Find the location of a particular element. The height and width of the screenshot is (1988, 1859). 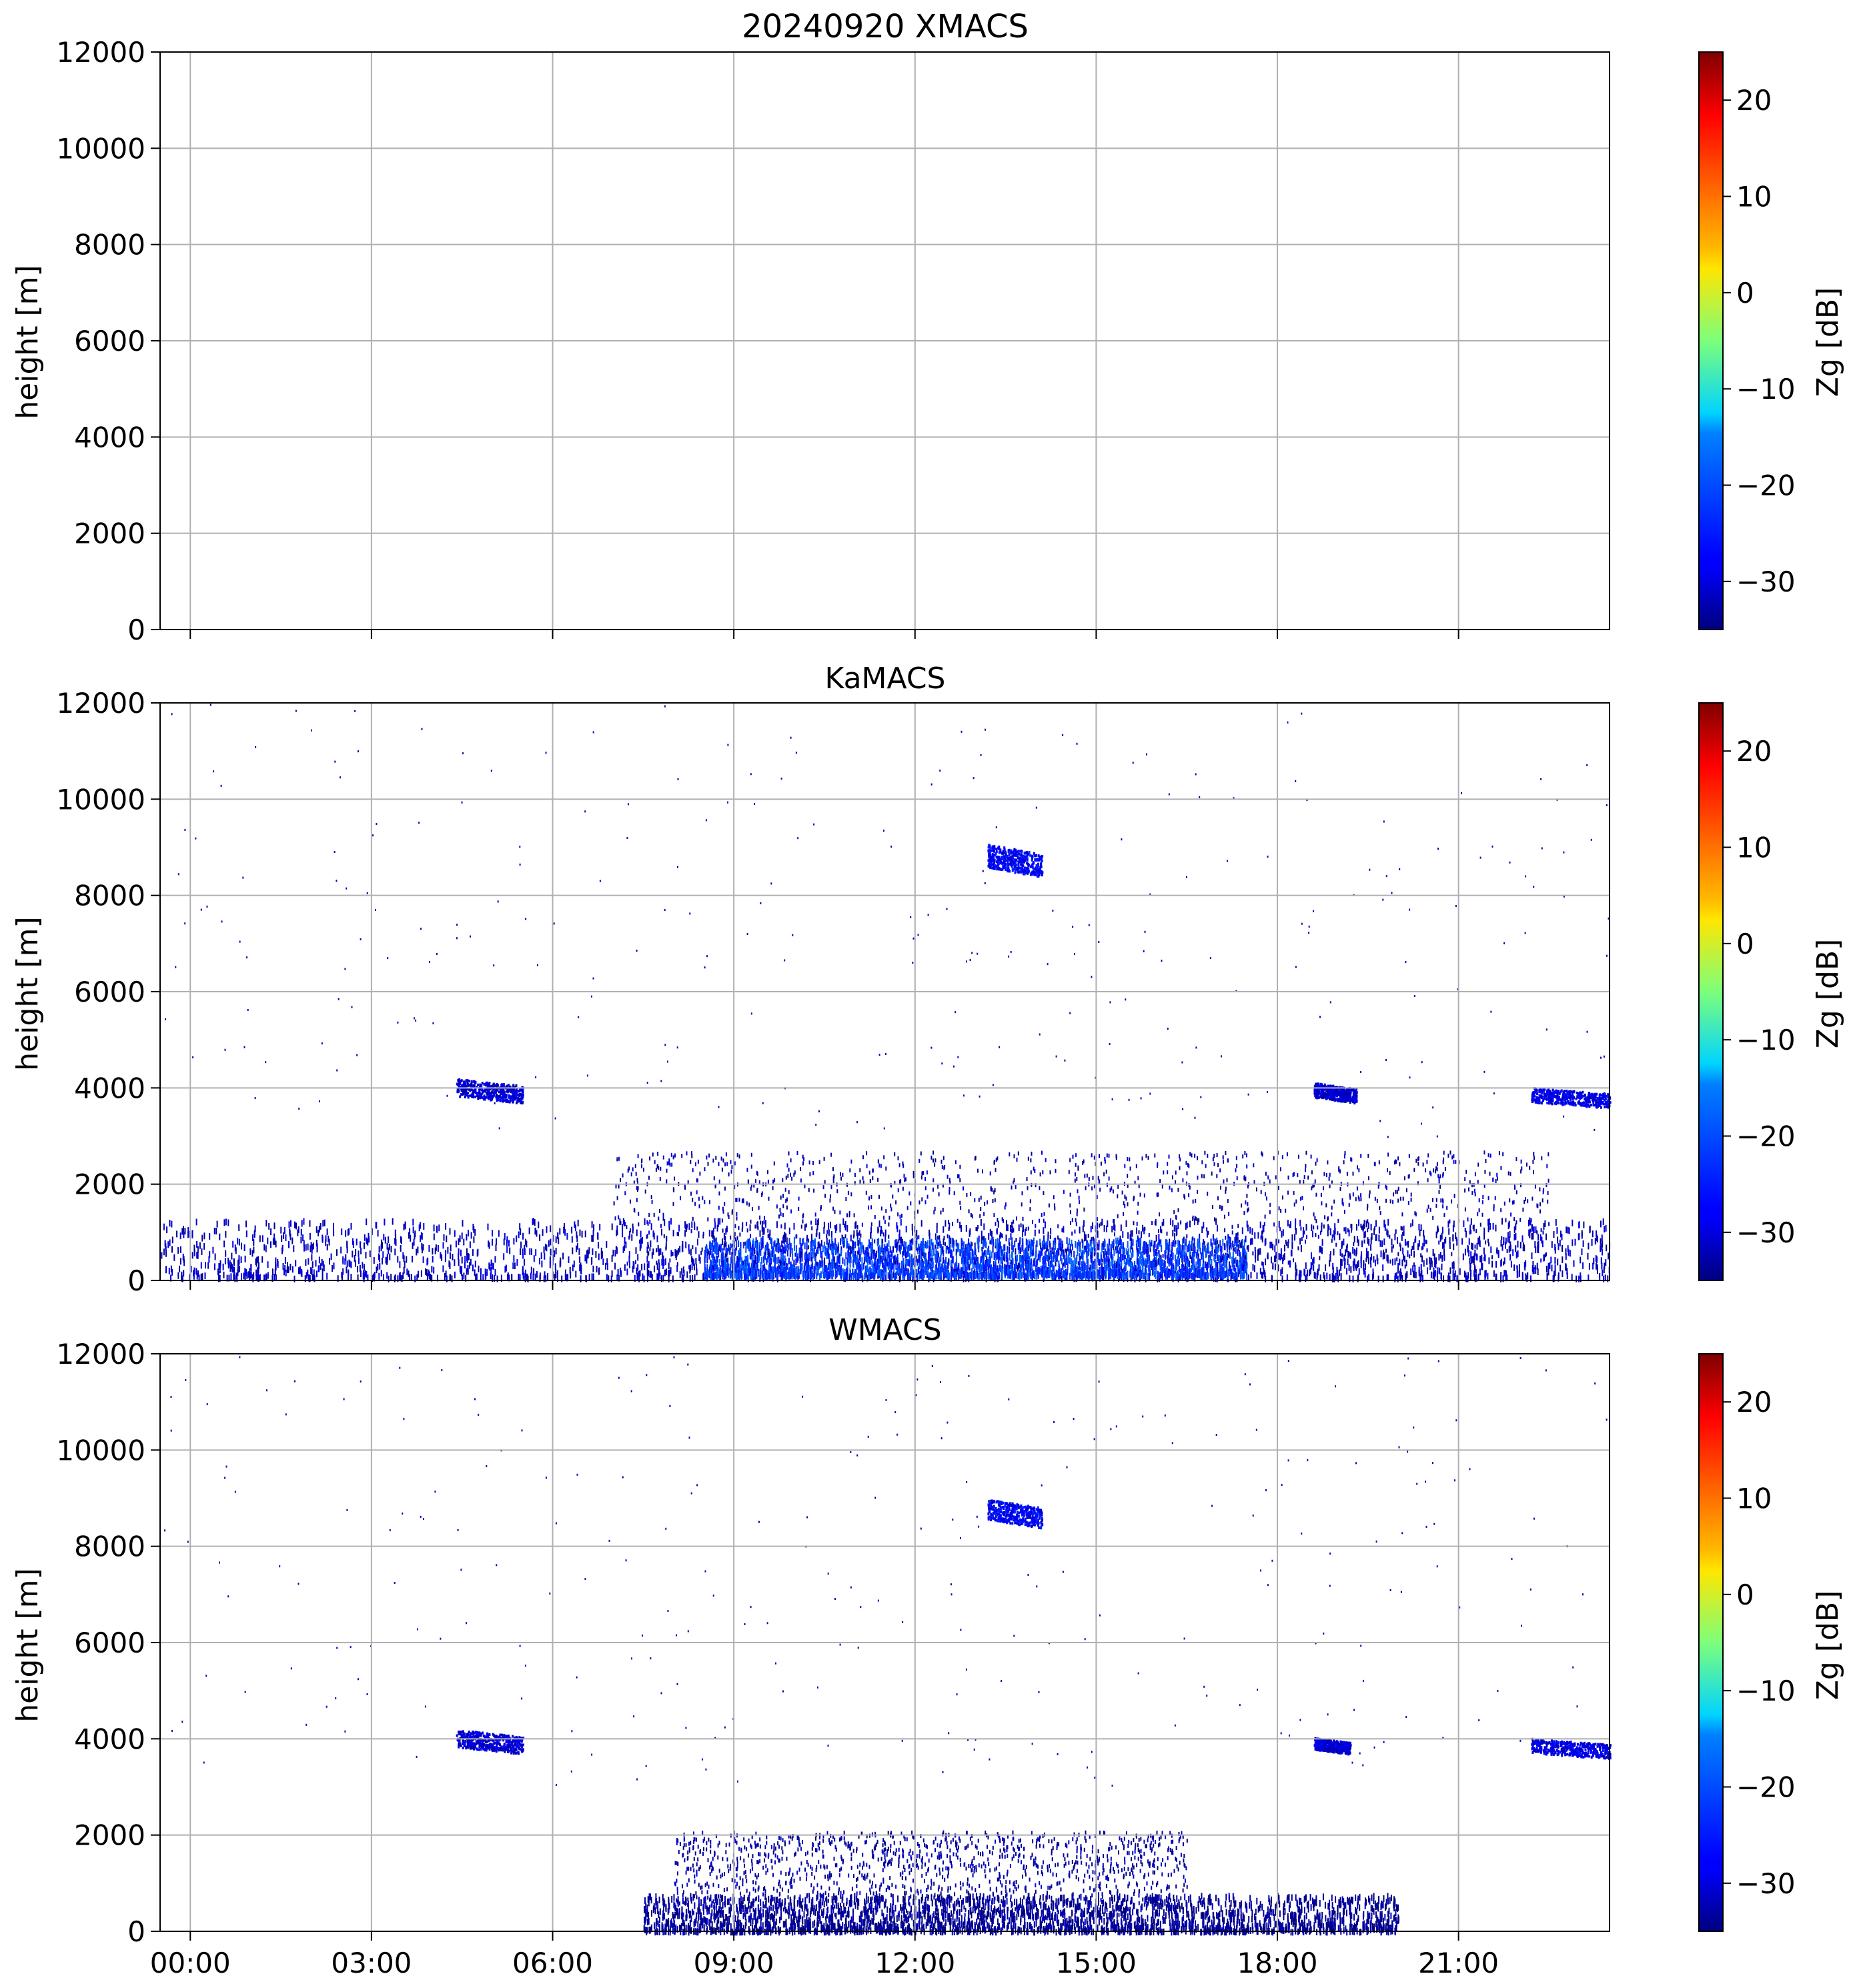

ytick-label-xmacs: 4000 is located at coordinates (109, 437).